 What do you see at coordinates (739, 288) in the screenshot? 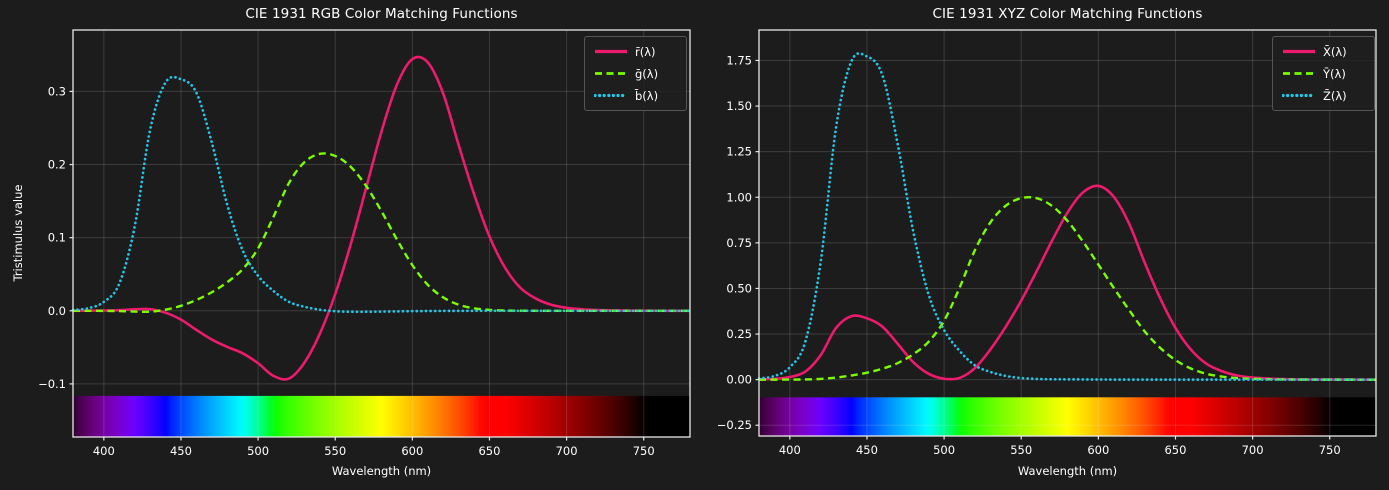
I see `y-tick-label: 0.50` at bounding box center [739, 288].